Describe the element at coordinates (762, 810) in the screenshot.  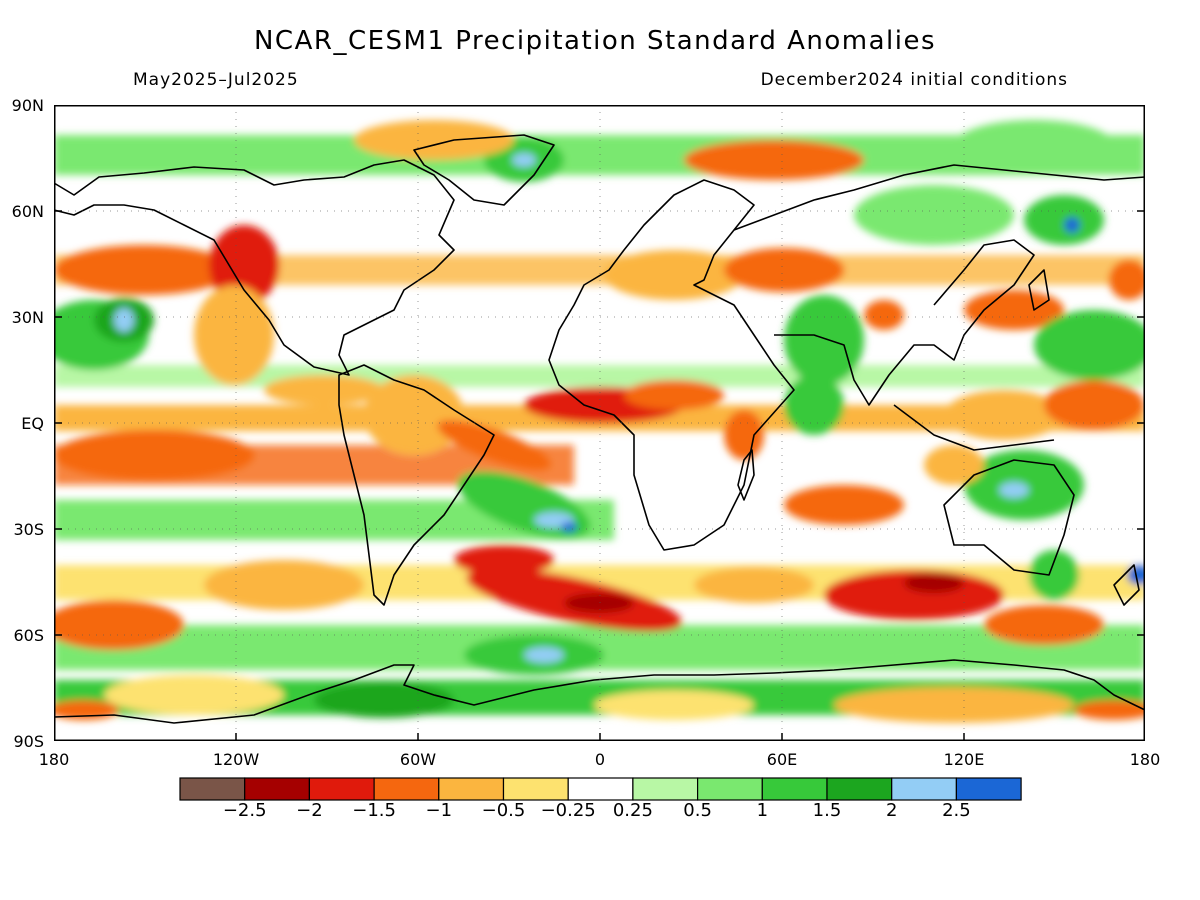
I see `colorbar-tick-label: 1` at that location.